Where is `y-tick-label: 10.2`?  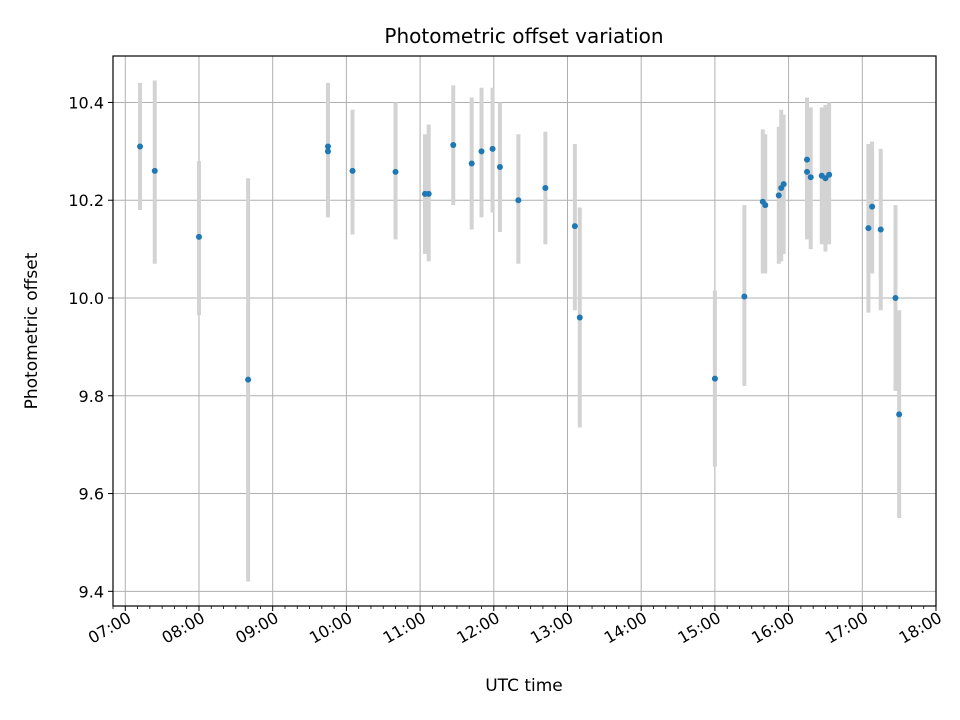
y-tick-label: 10.2 is located at coordinates (86, 200).